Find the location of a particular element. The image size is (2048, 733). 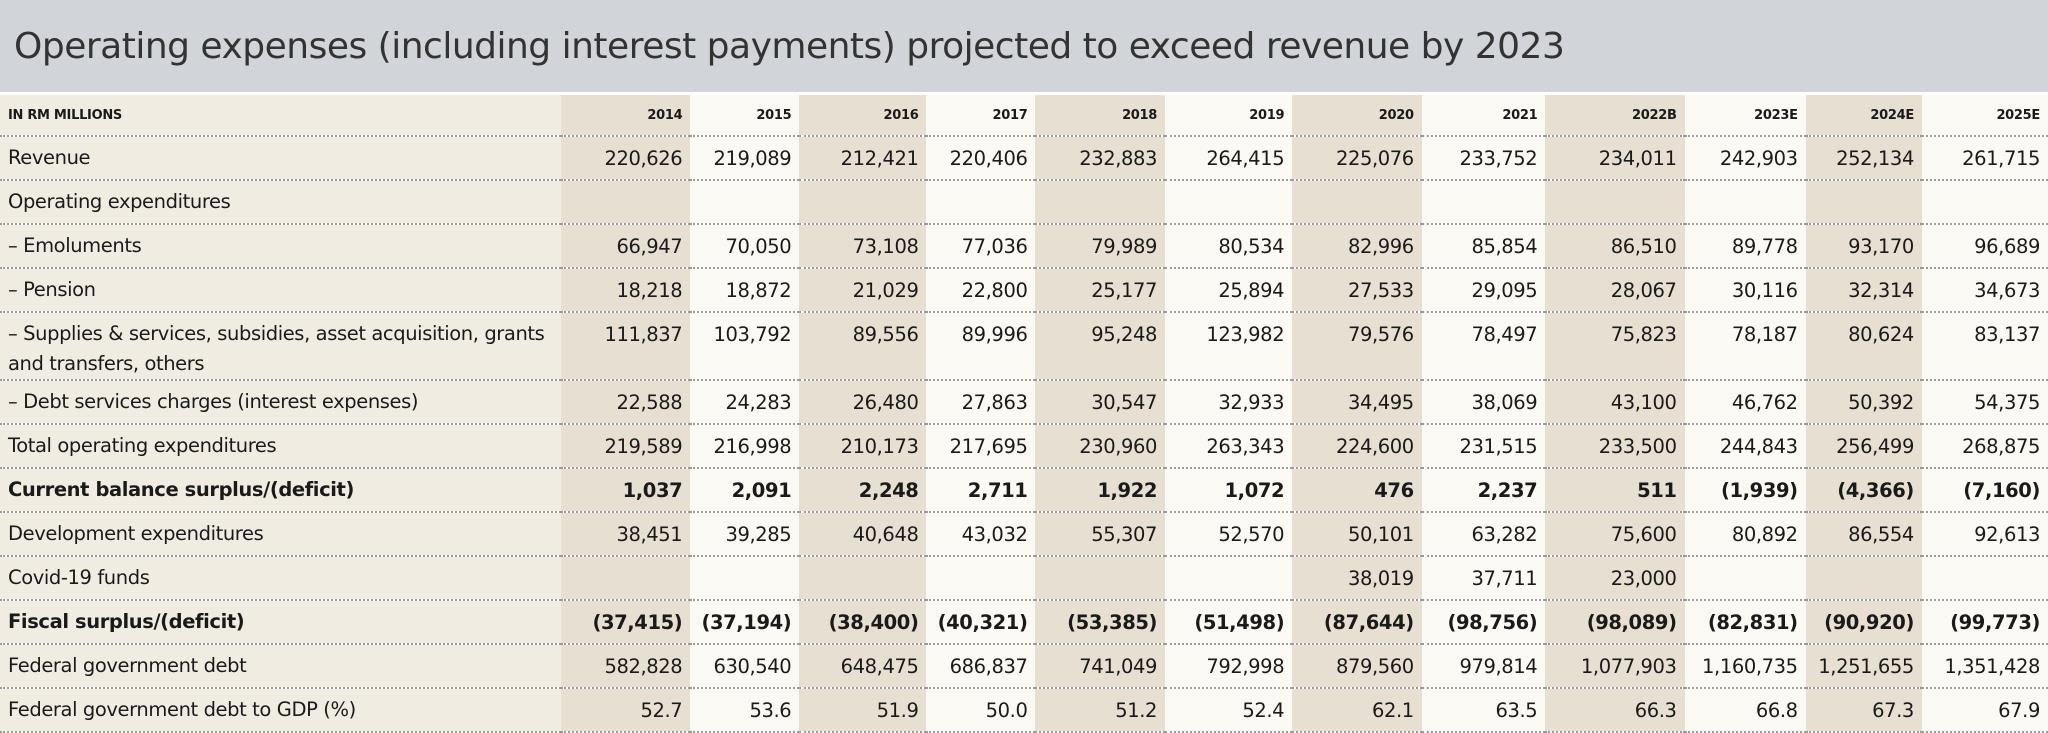

table-cell: (37,194) is located at coordinates (745, 622).